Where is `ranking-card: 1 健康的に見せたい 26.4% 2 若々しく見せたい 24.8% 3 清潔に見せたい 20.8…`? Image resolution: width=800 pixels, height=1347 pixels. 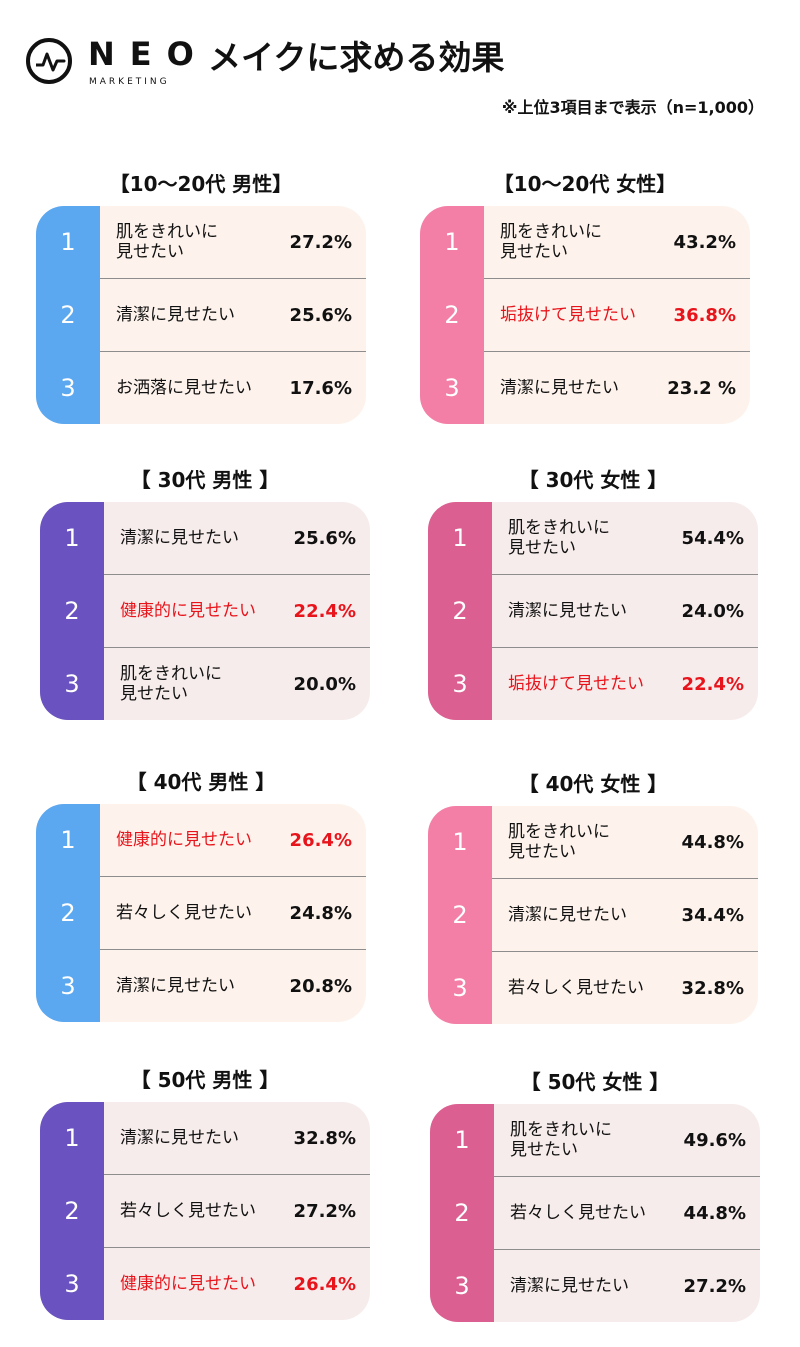 ranking-card: 1 健康的に見せたい 26.4% 2 若々しく見せたい 24.8% 3 清潔に見せたい 20.8… is located at coordinates (201, 913).